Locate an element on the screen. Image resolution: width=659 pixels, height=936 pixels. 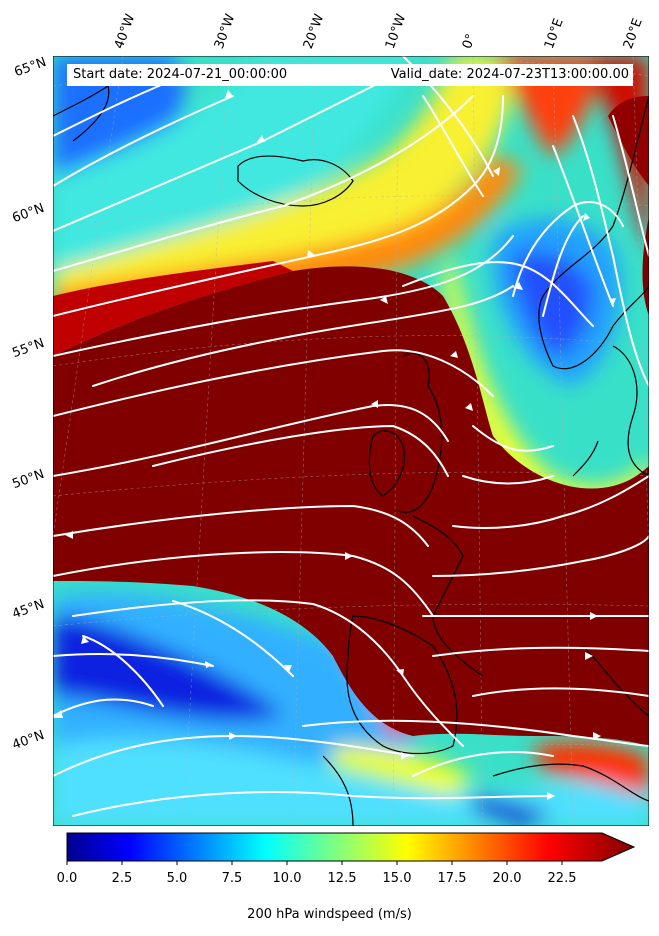
lat-label-65n: 65°N is located at coordinates (30, 67).